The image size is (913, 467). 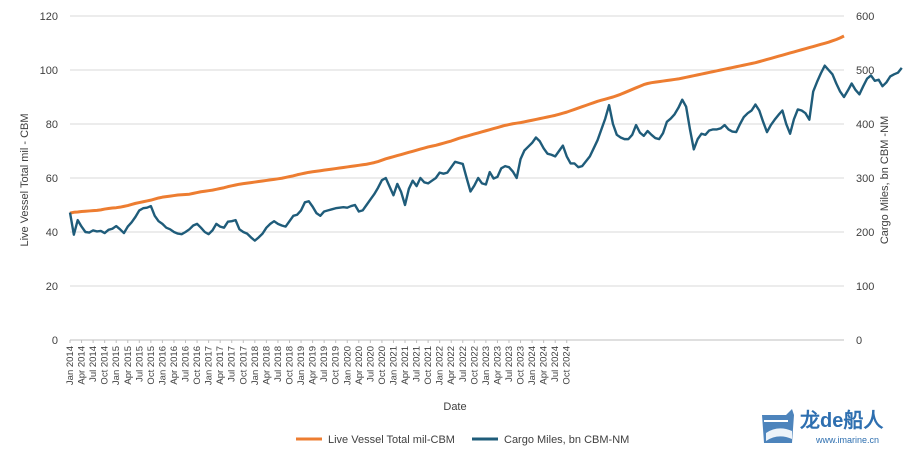 I want to click on y-right-tick-label: 500, so click(x=865, y=71).